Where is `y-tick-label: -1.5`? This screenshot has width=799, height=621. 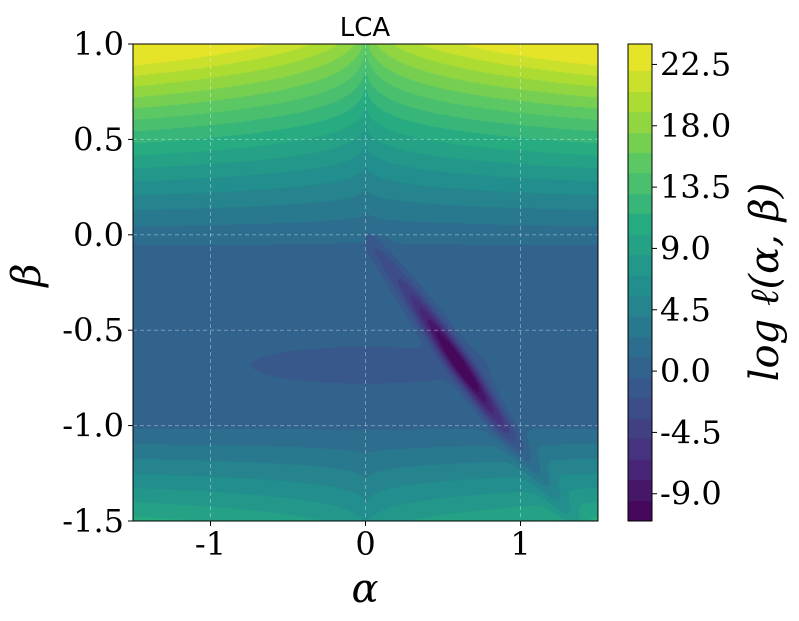
y-tick-label: -1.5 is located at coordinates (93, 521).